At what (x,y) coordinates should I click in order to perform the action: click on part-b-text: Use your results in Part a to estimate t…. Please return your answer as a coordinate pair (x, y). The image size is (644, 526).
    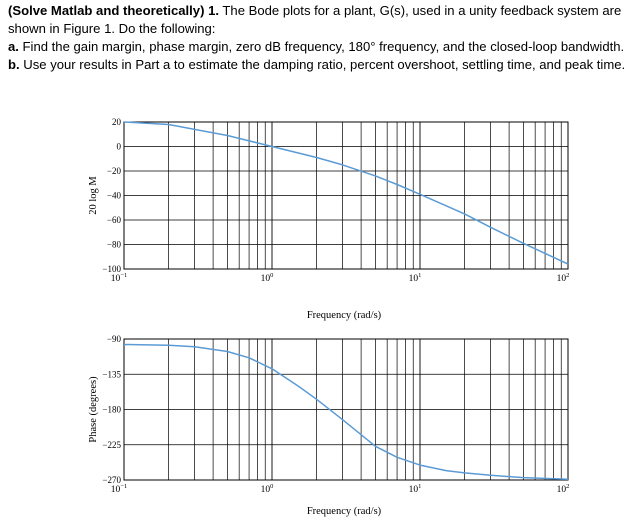
    Looking at the image, I should click on (322, 64).